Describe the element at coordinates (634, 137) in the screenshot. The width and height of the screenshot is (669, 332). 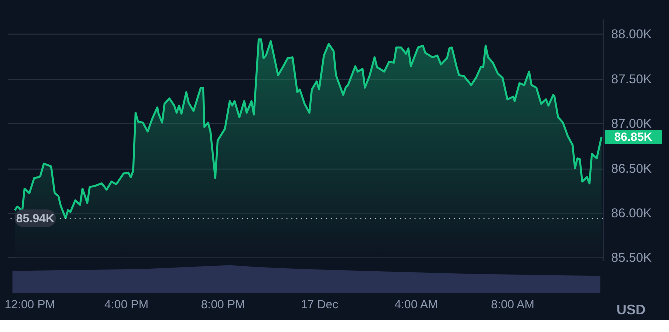
I see `text: 86.85K` at that location.